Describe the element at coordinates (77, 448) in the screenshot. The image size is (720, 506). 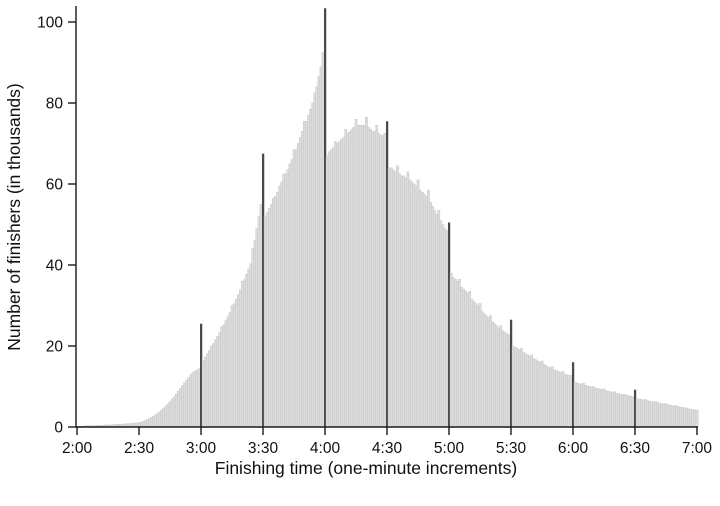
I see `x-tick-label: 2:00` at that location.